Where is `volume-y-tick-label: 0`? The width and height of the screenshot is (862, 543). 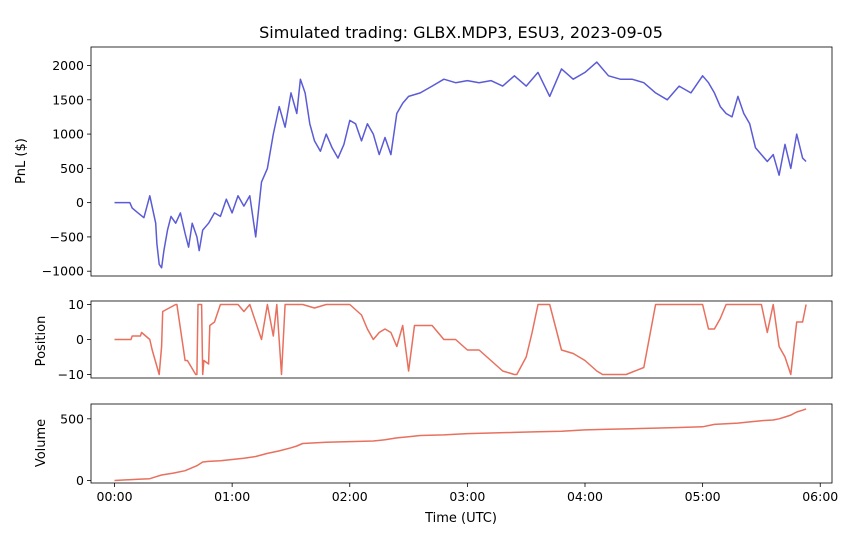
volume-y-tick-label: 0 is located at coordinates (80, 480).